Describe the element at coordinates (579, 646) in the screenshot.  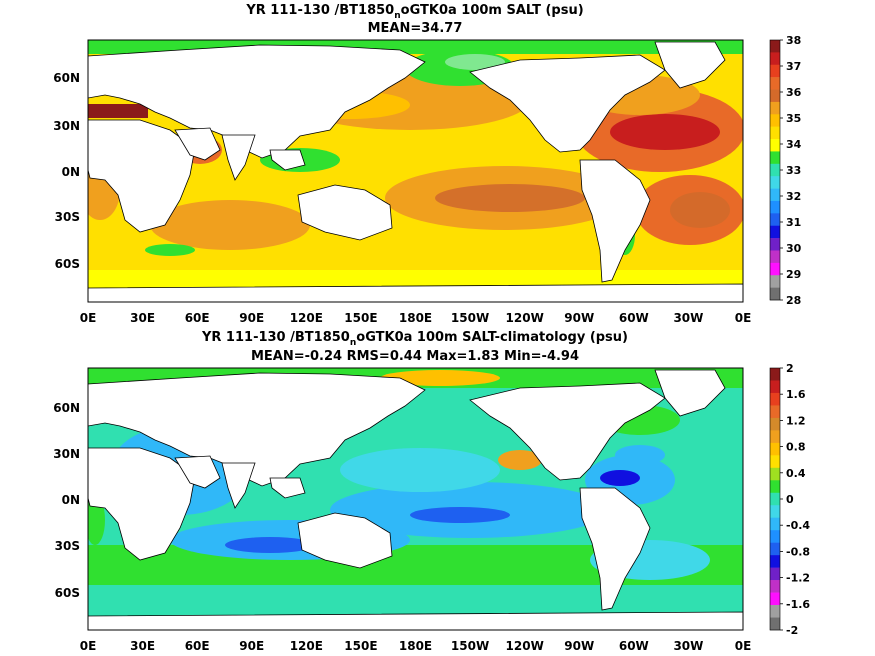
I see `lon-tick: 90W` at that location.